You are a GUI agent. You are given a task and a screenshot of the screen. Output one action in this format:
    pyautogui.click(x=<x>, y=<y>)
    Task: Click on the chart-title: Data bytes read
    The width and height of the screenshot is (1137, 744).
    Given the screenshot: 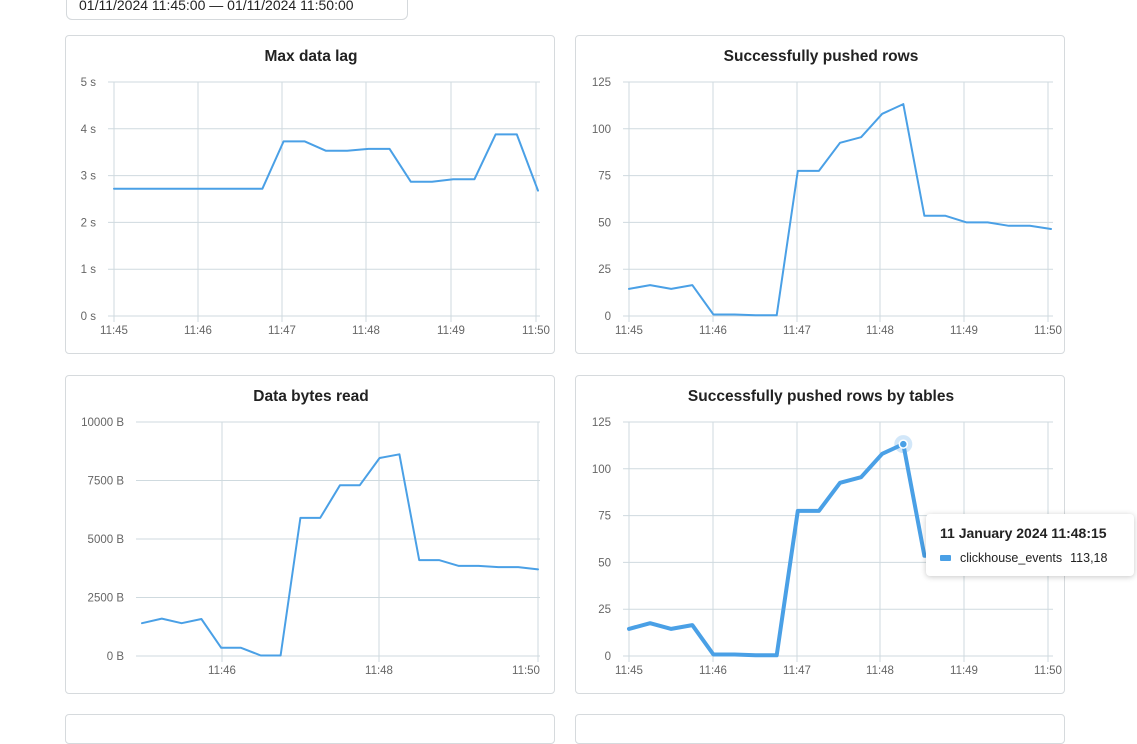 What is the action you would take?
    pyautogui.click(x=310, y=396)
    